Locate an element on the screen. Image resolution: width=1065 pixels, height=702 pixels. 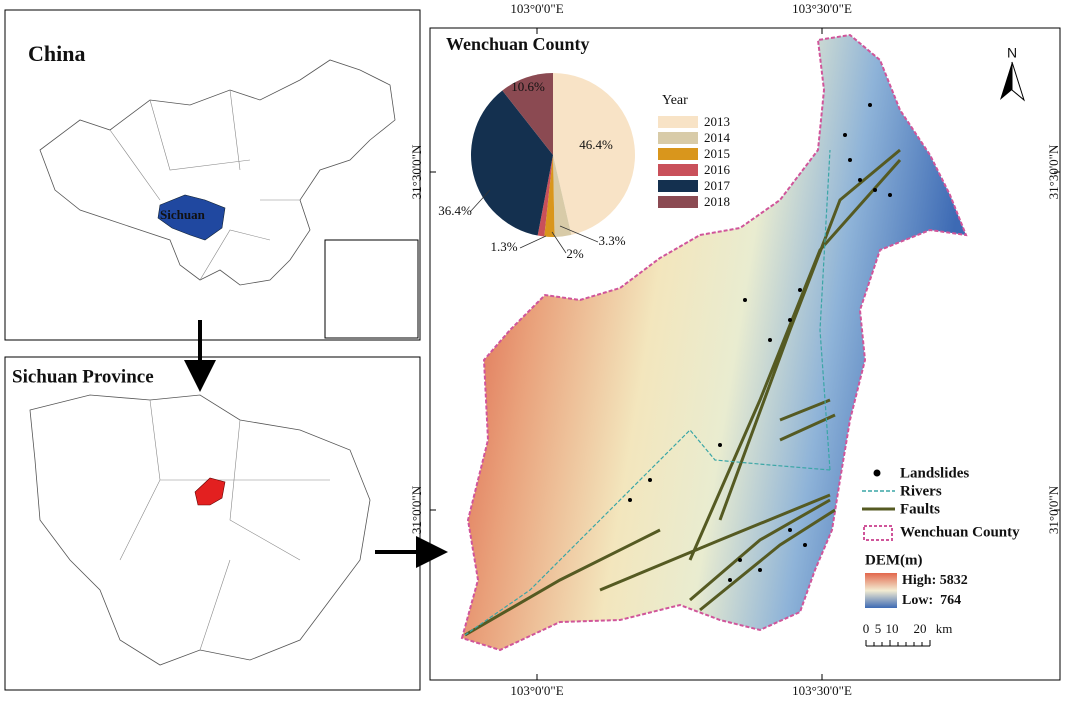
scale-label: 5 is located at coordinates (878, 628).